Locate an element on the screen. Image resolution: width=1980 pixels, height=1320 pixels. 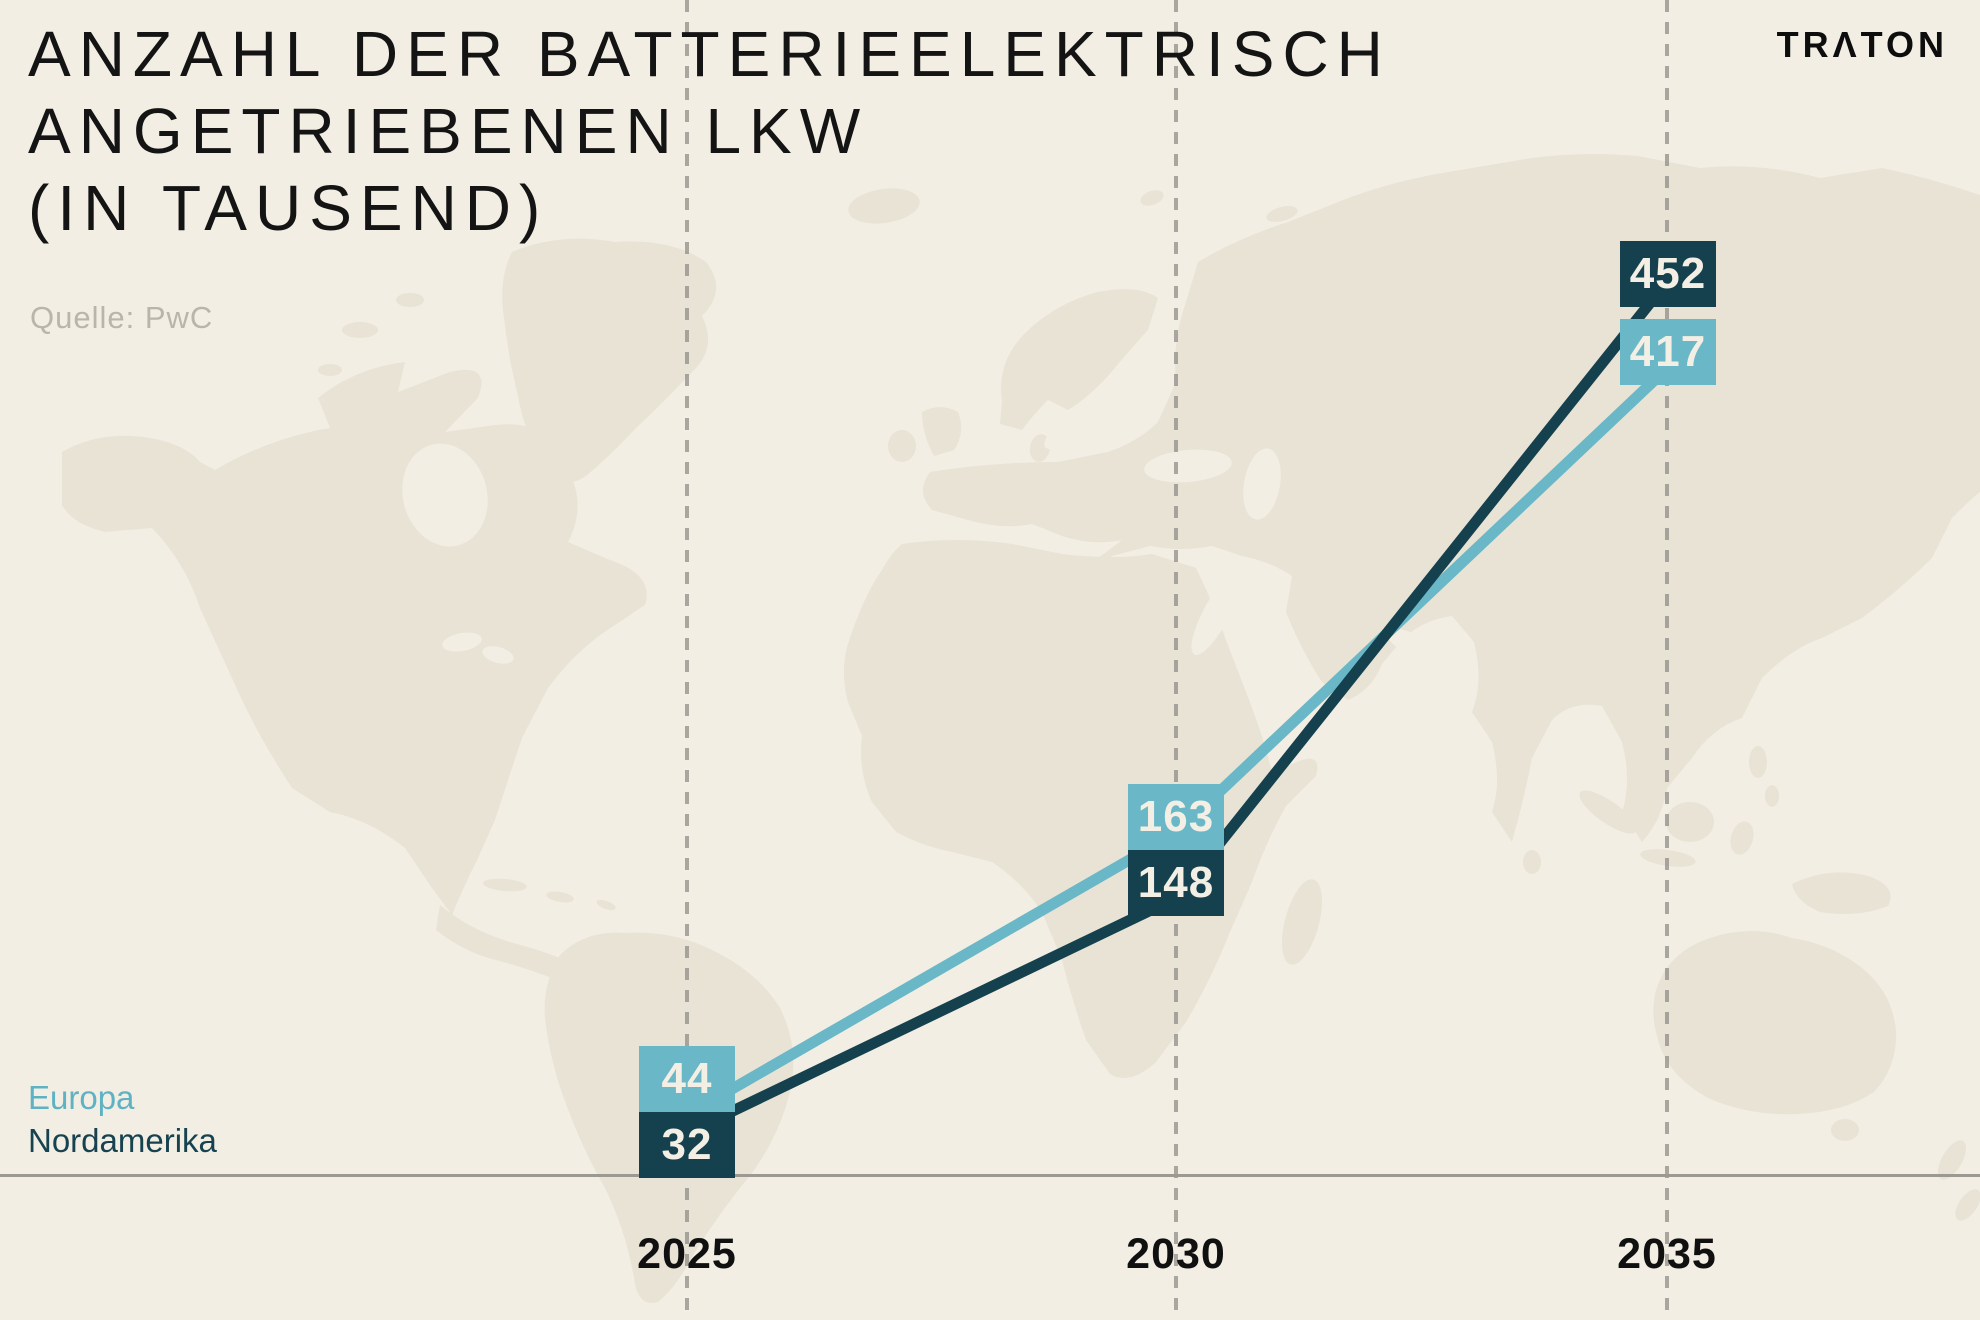
value-box-nordamerika-2035: 452 is located at coordinates (1668, 274).